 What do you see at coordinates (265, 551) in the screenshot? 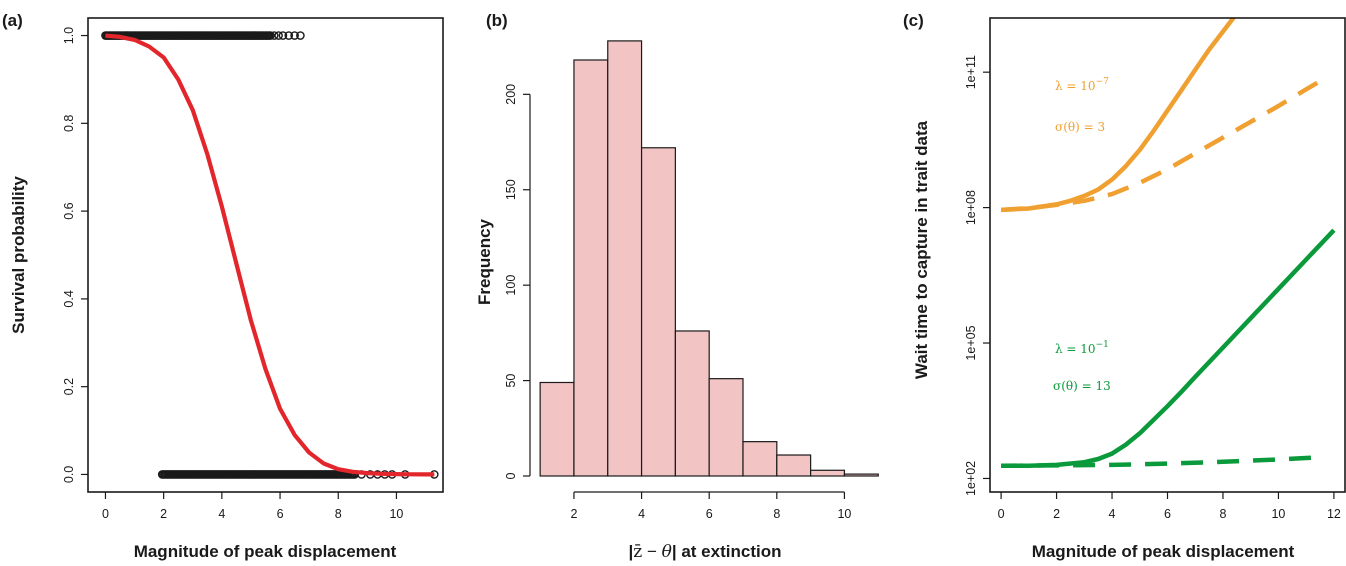
I see `panel-a-x-axis-title: Magnitude of peak displacement` at bounding box center [265, 551].